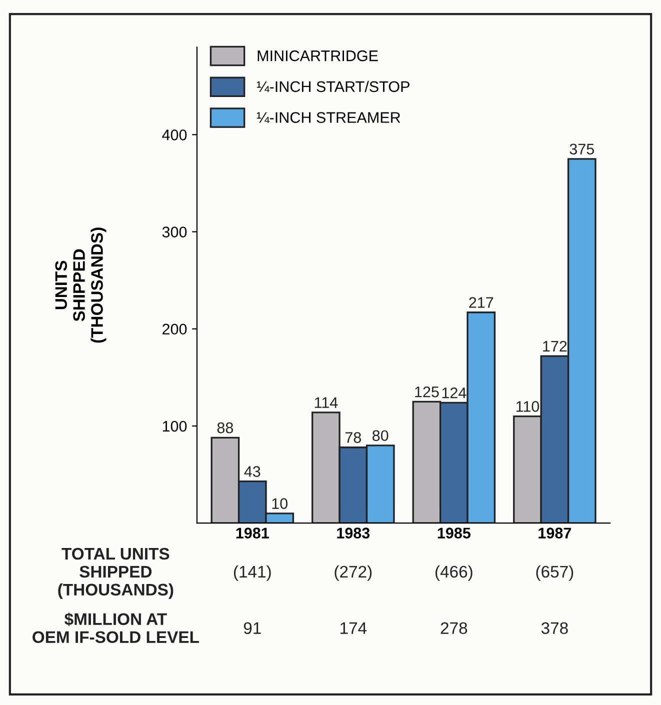 The image size is (661, 705). I want to click on data-label: 114, so click(326, 402).